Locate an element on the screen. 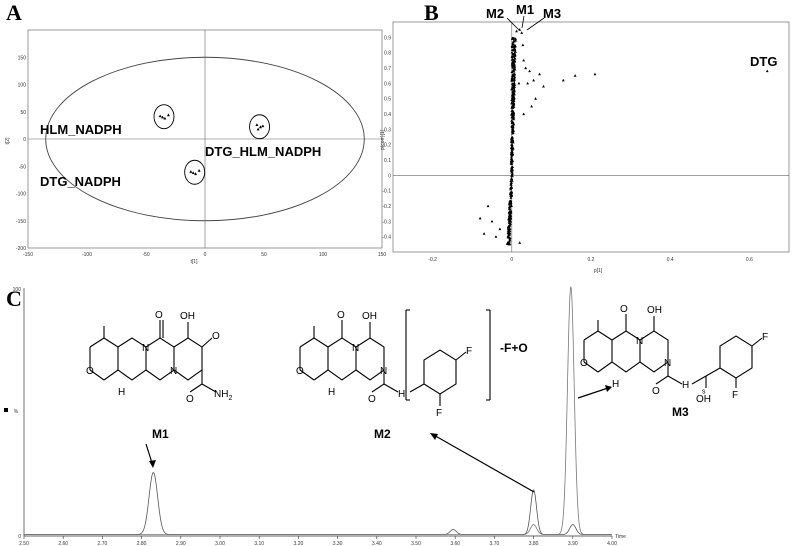  panel-a-ytick: -200 is located at coordinates (21, 249).